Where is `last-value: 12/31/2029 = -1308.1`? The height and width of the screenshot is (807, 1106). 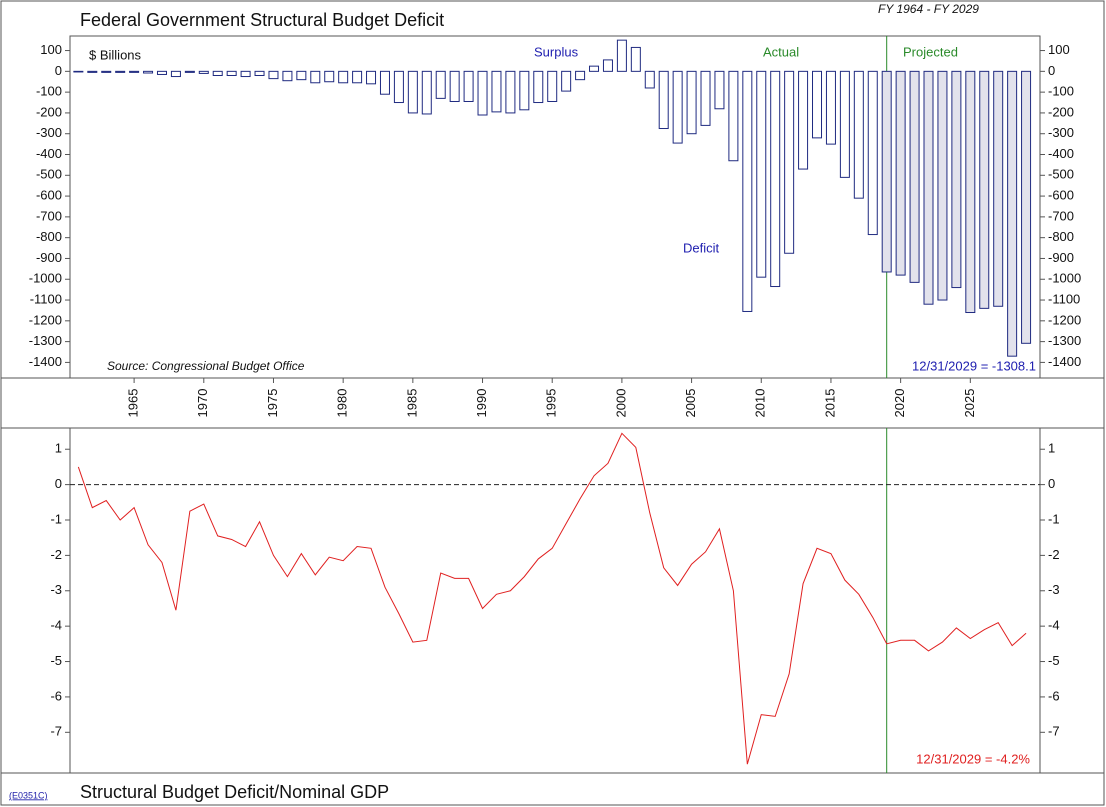
last-value: 12/31/2029 = -1308.1 is located at coordinates (974, 365).